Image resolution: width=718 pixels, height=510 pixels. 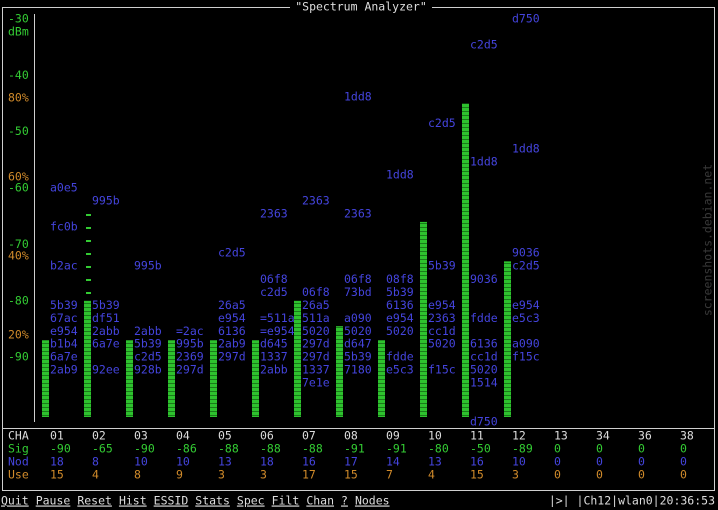 What do you see at coordinates (60, 449) in the screenshot?
I see `channel-sig: -90` at bounding box center [60, 449].